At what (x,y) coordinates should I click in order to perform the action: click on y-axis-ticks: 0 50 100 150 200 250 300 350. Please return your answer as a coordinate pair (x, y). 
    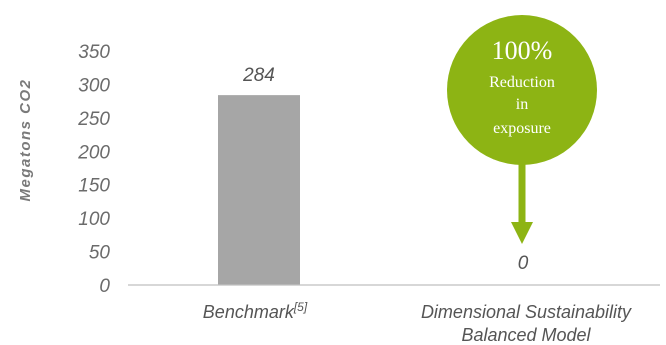
    Looking at the image, I should click on (93, 169).